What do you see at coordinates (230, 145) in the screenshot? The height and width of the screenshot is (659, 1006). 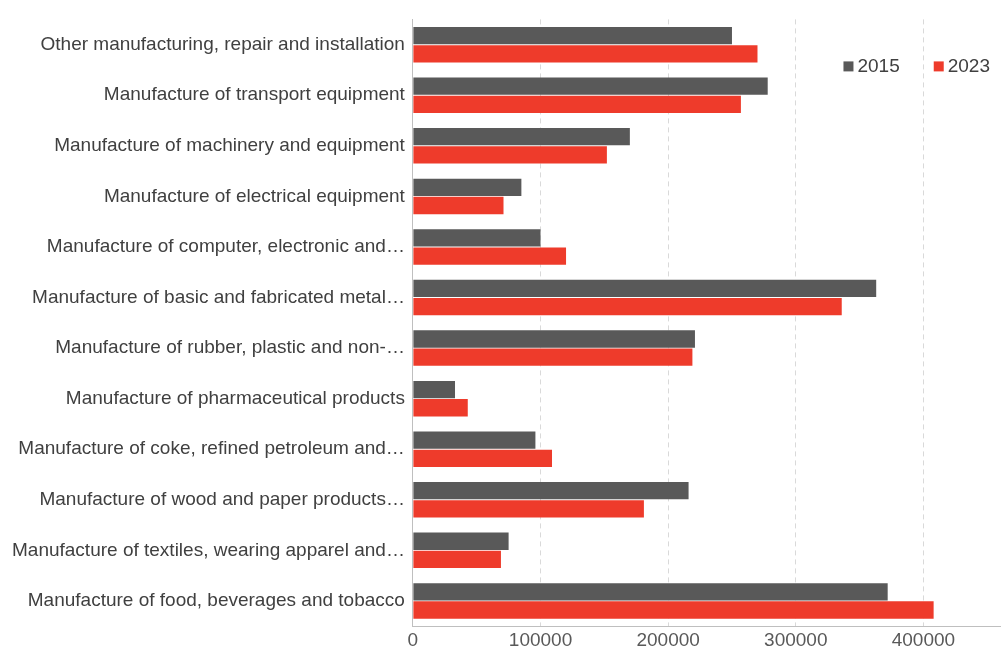 I see `y-tick-label: Manufacture of machinery and equipment` at bounding box center [230, 145].